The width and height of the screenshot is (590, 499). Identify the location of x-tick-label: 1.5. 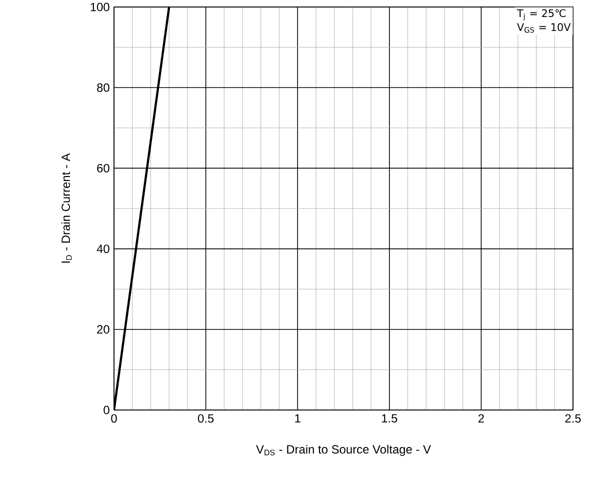
(390, 418).